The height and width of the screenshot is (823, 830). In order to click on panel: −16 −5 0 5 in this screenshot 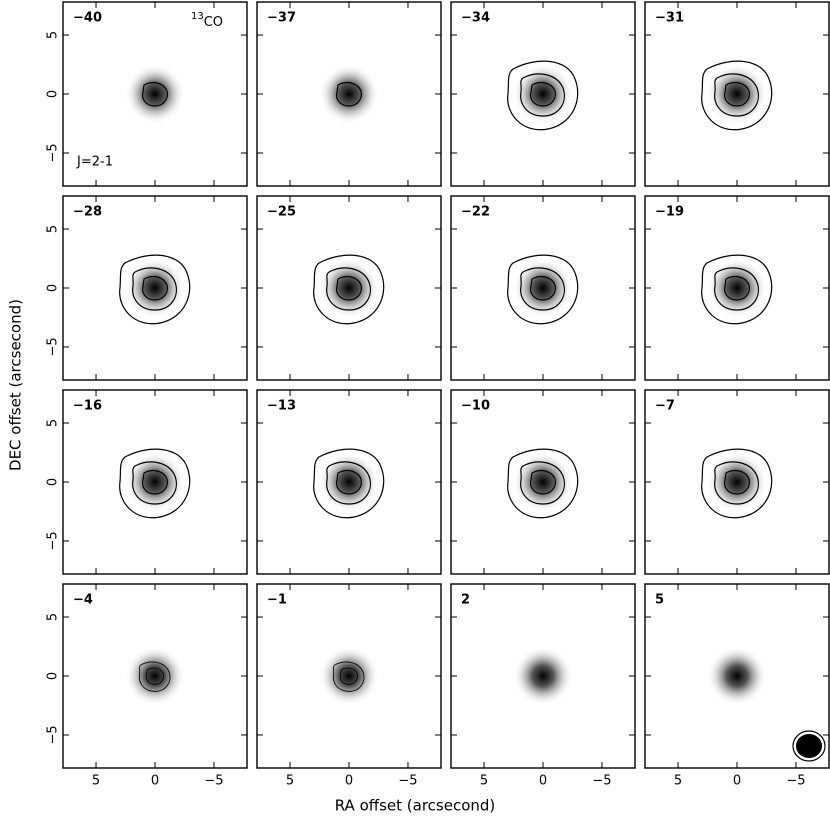, I will do `click(147, 482)`.